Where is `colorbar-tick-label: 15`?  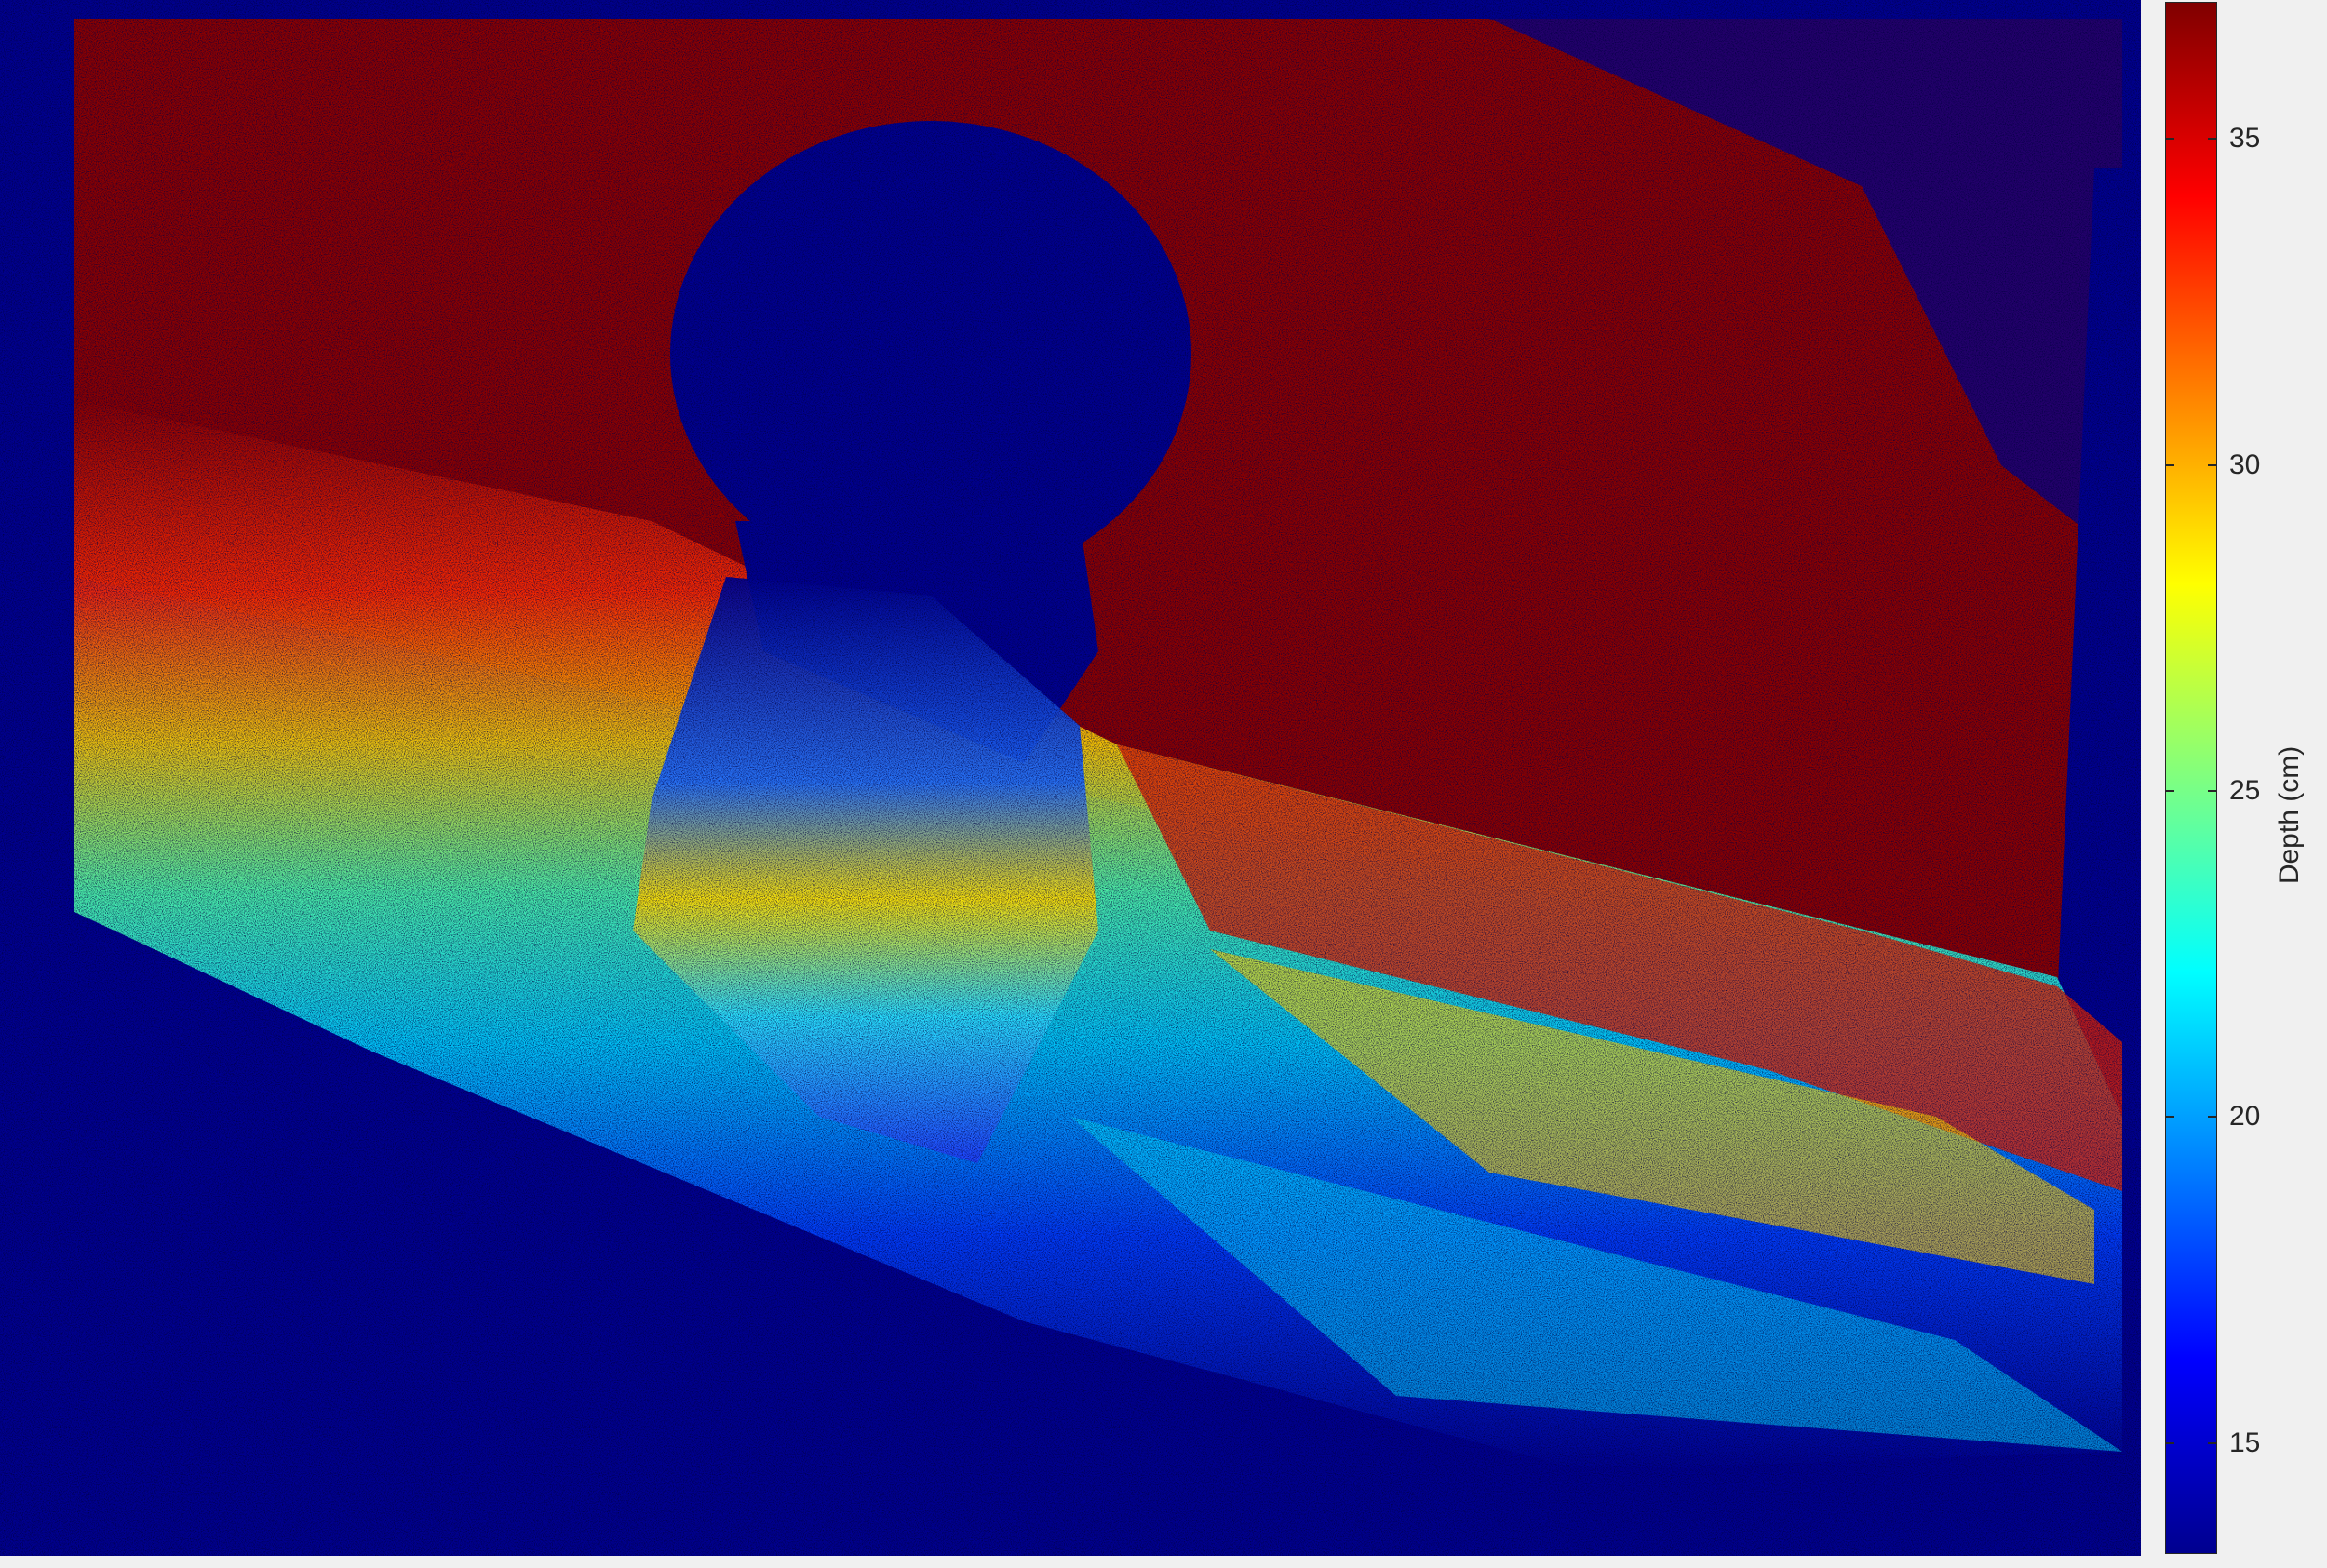
colorbar-tick-label: 15 is located at coordinates (2245, 1442).